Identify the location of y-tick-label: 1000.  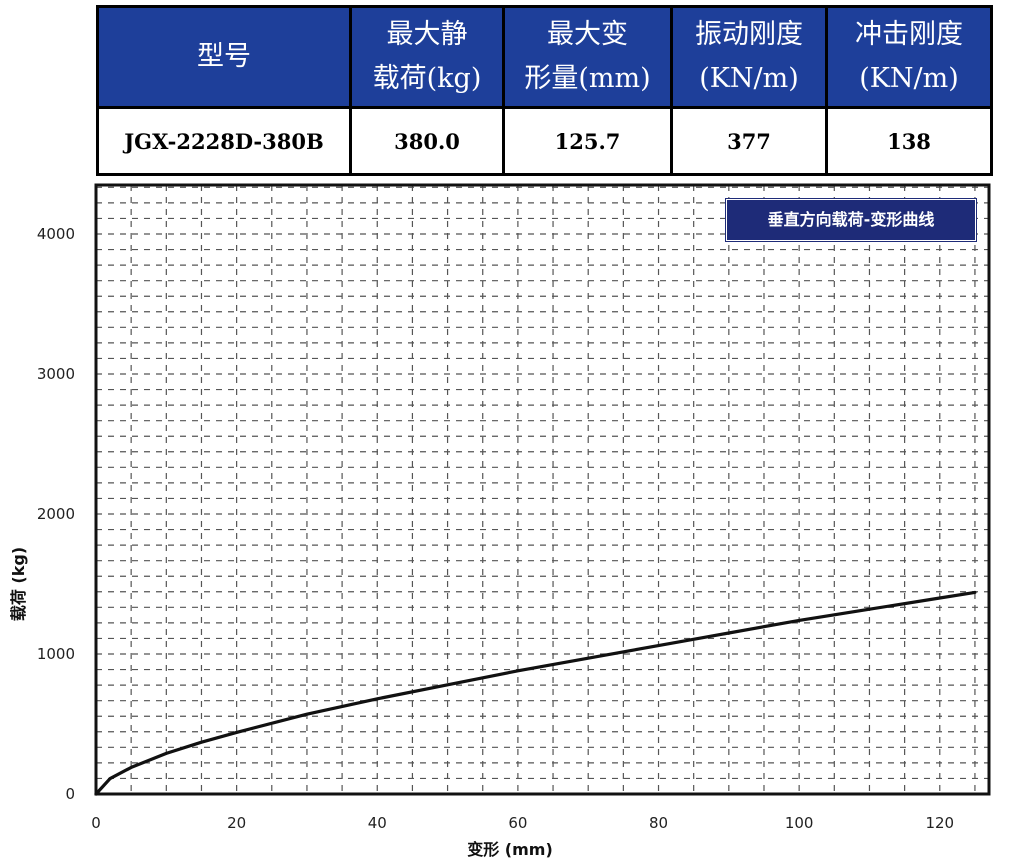
(56, 654).